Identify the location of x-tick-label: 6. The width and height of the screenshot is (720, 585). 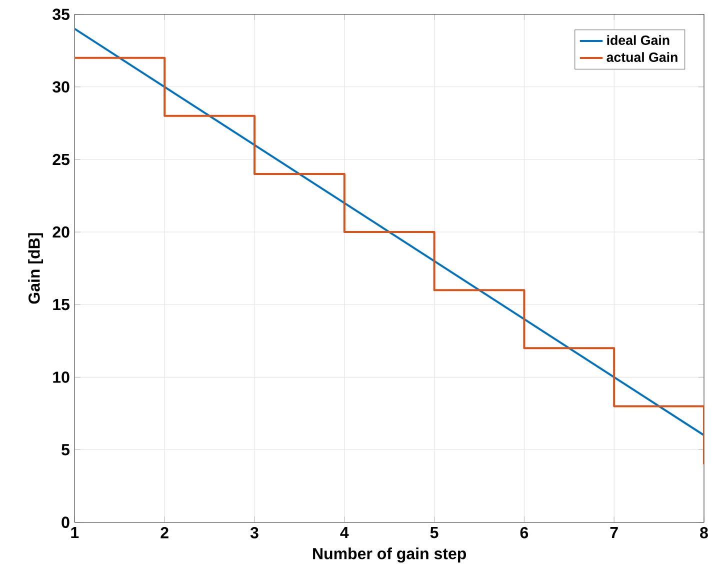
(524, 532).